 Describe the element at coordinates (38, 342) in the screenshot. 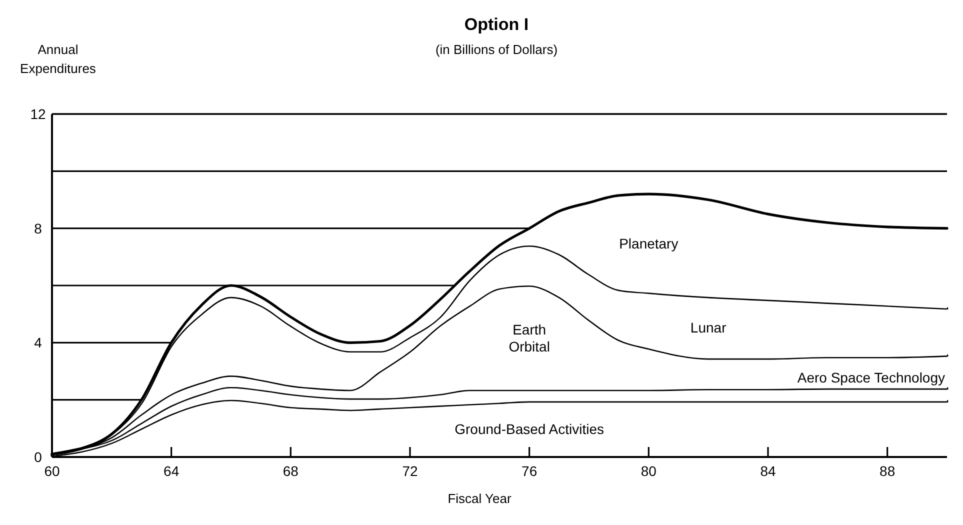

I see `y-tick-label: 4` at that location.